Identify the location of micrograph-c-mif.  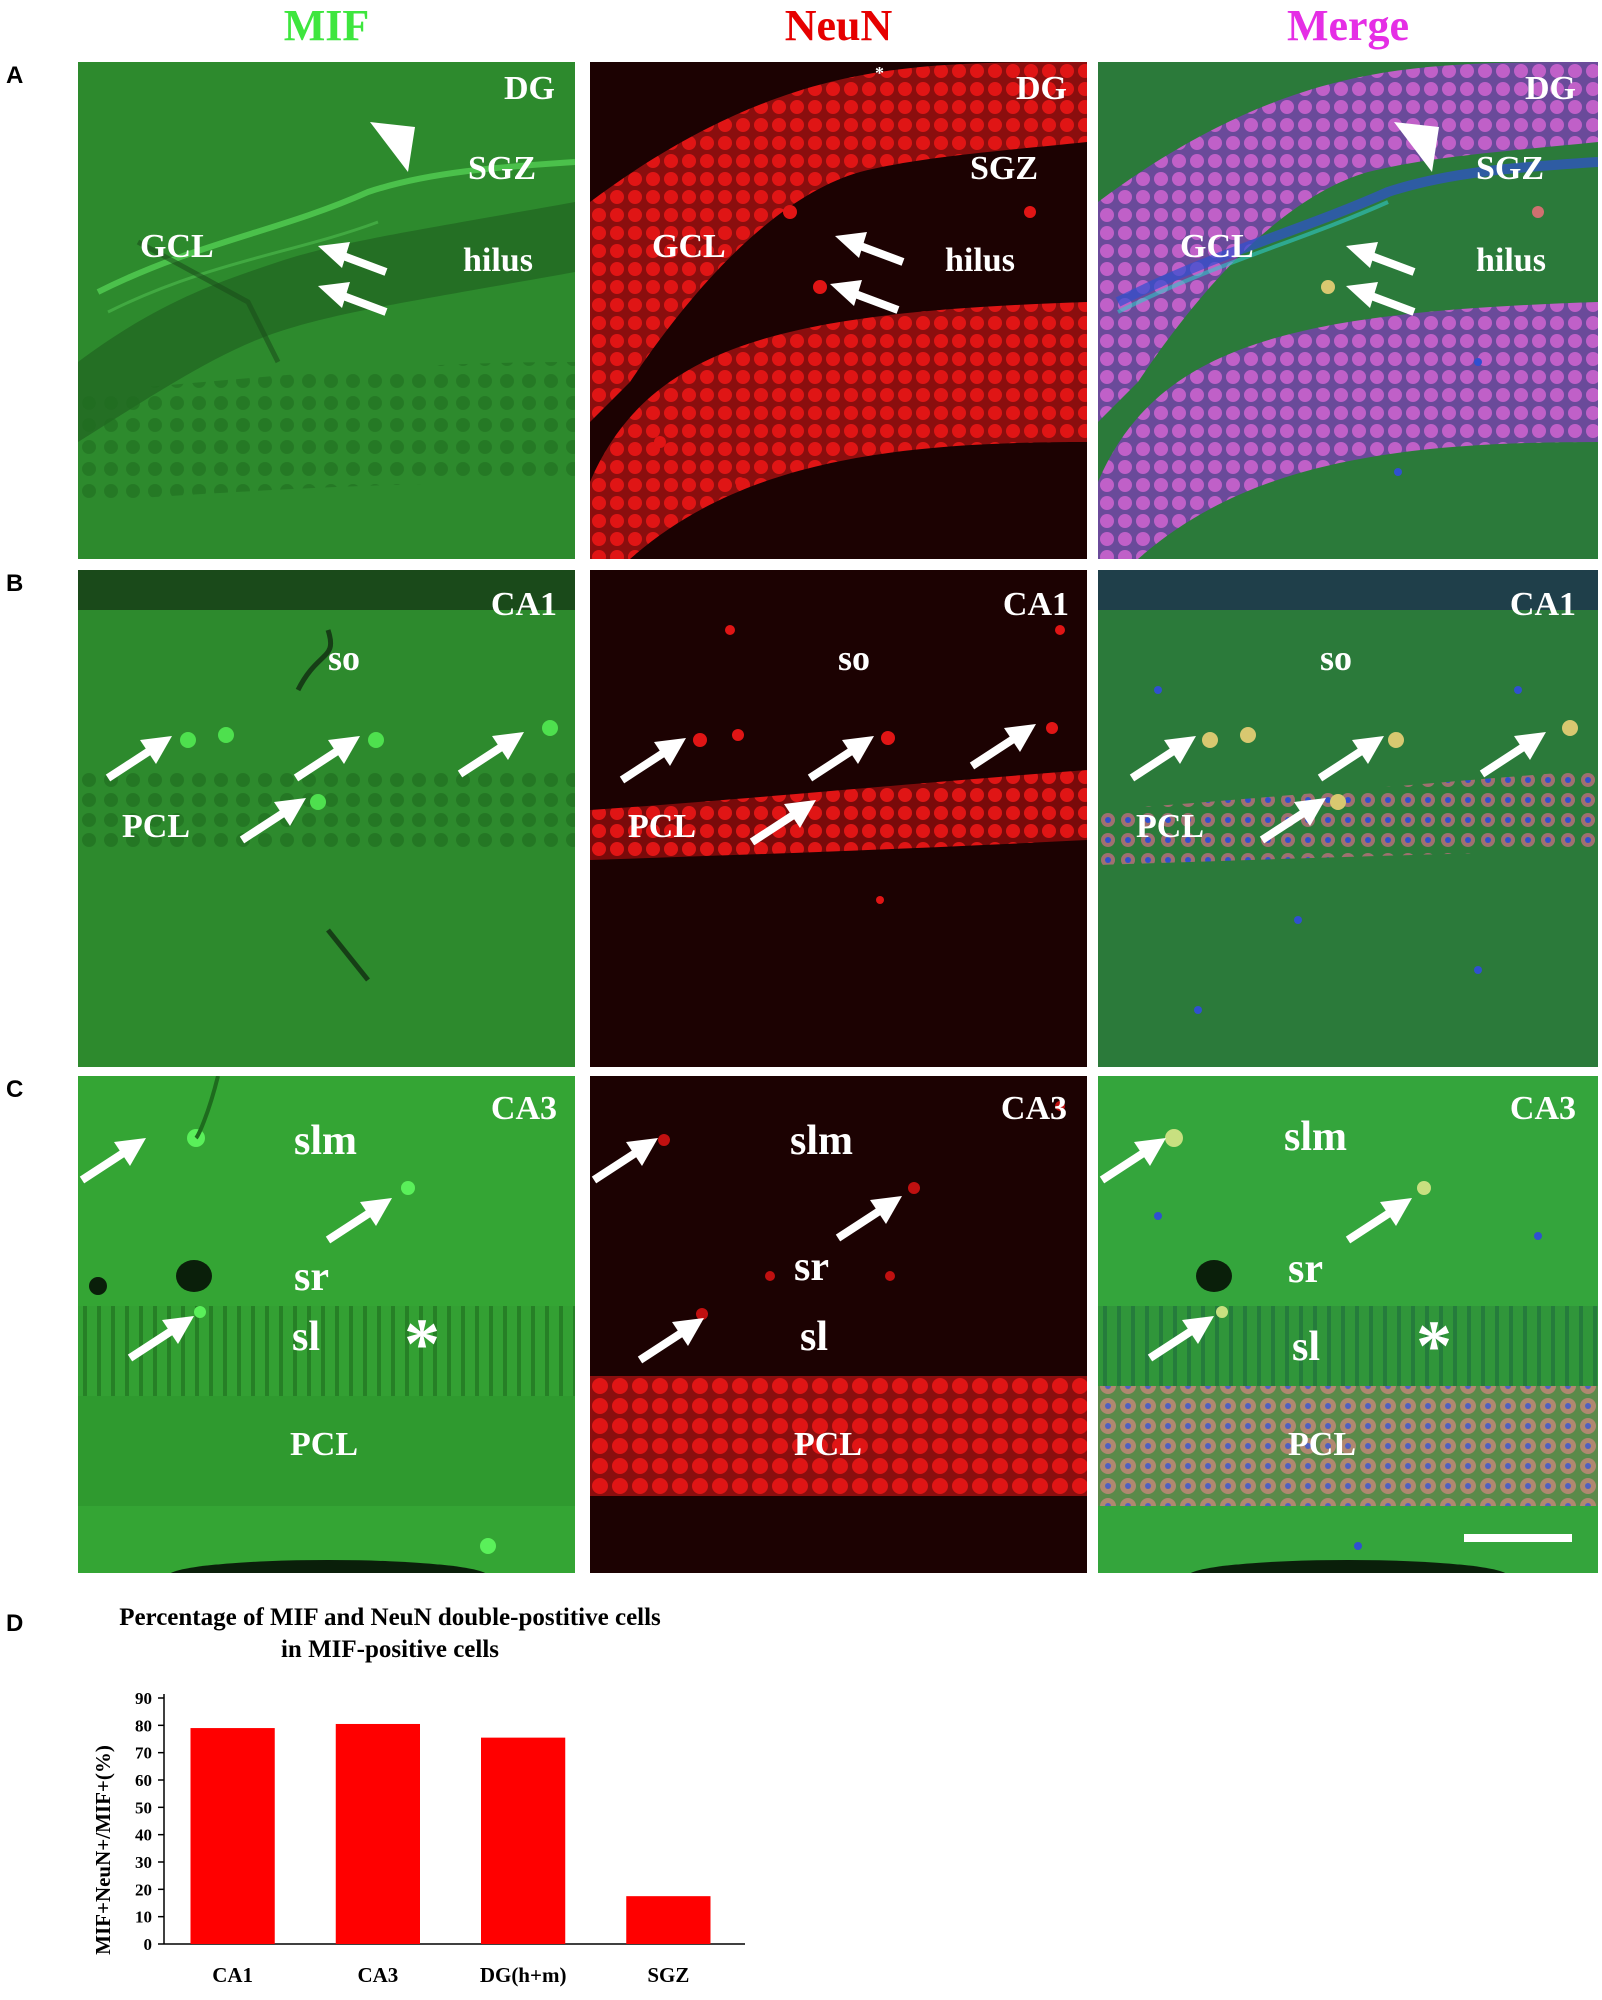
(326, 1324).